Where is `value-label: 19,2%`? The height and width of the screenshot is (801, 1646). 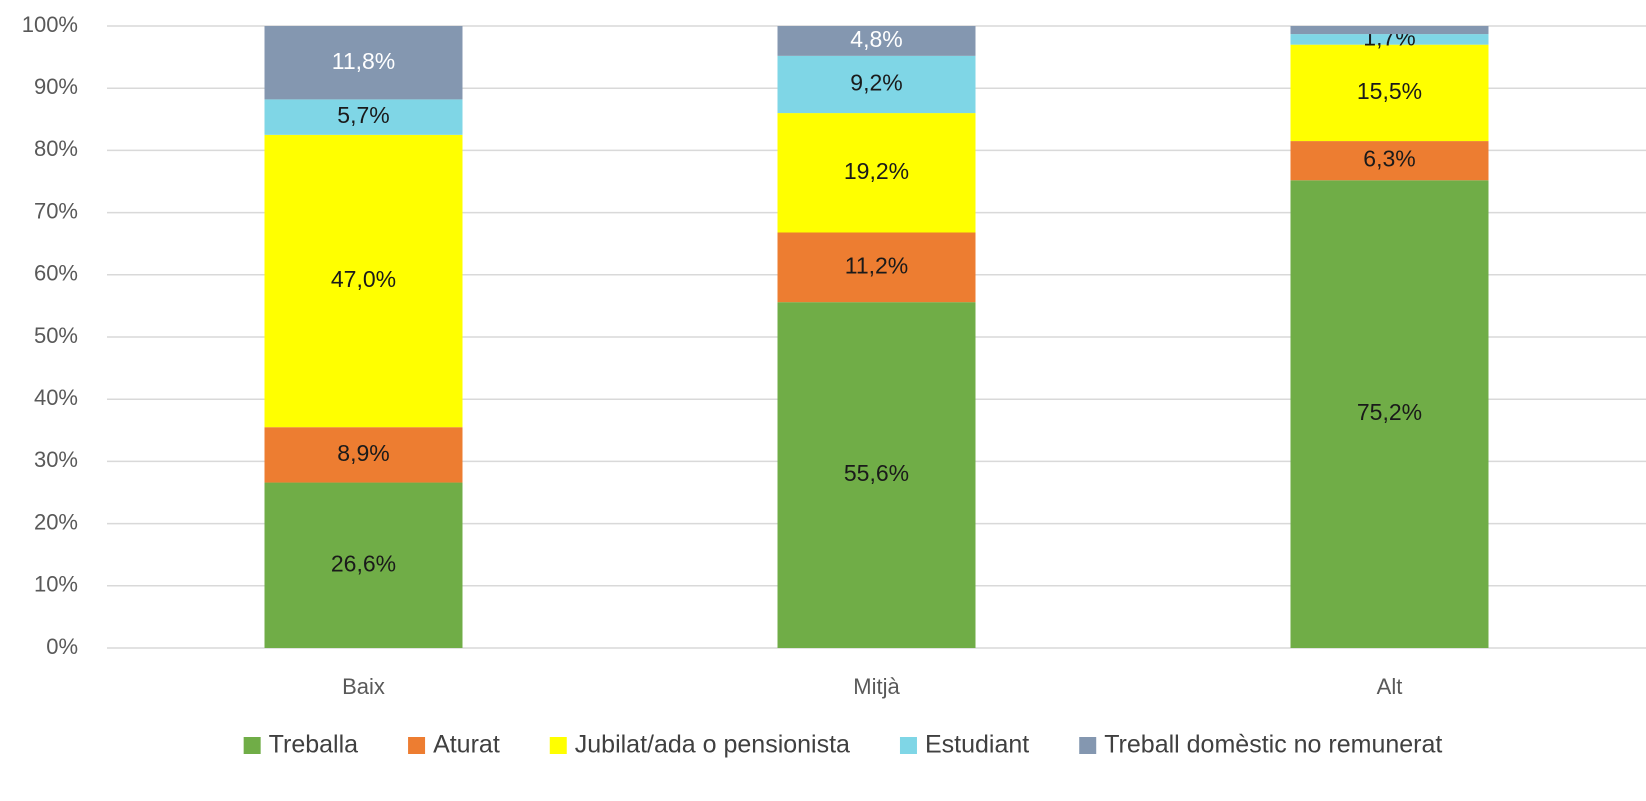 value-label: 19,2% is located at coordinates (876, 171).